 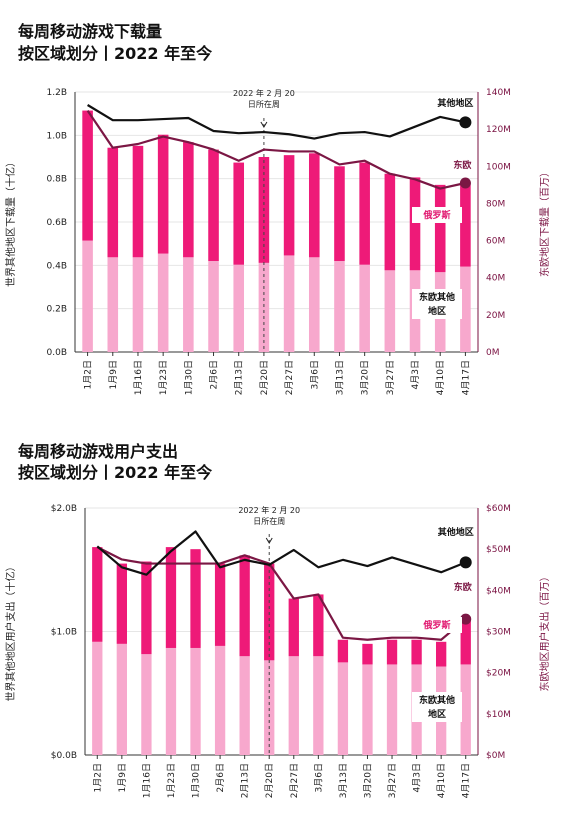 What do you see at coordinates (220, 777) in the screenshot?
I see `x-tick-label: 2月6日` at bounding box center [220, 777].